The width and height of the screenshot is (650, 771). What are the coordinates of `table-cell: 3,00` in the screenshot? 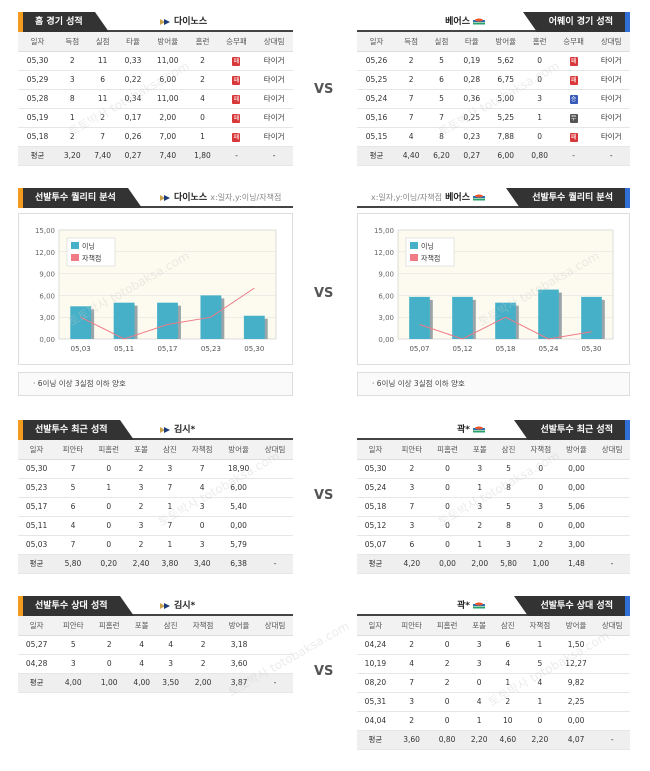 It's located at (576, 545).